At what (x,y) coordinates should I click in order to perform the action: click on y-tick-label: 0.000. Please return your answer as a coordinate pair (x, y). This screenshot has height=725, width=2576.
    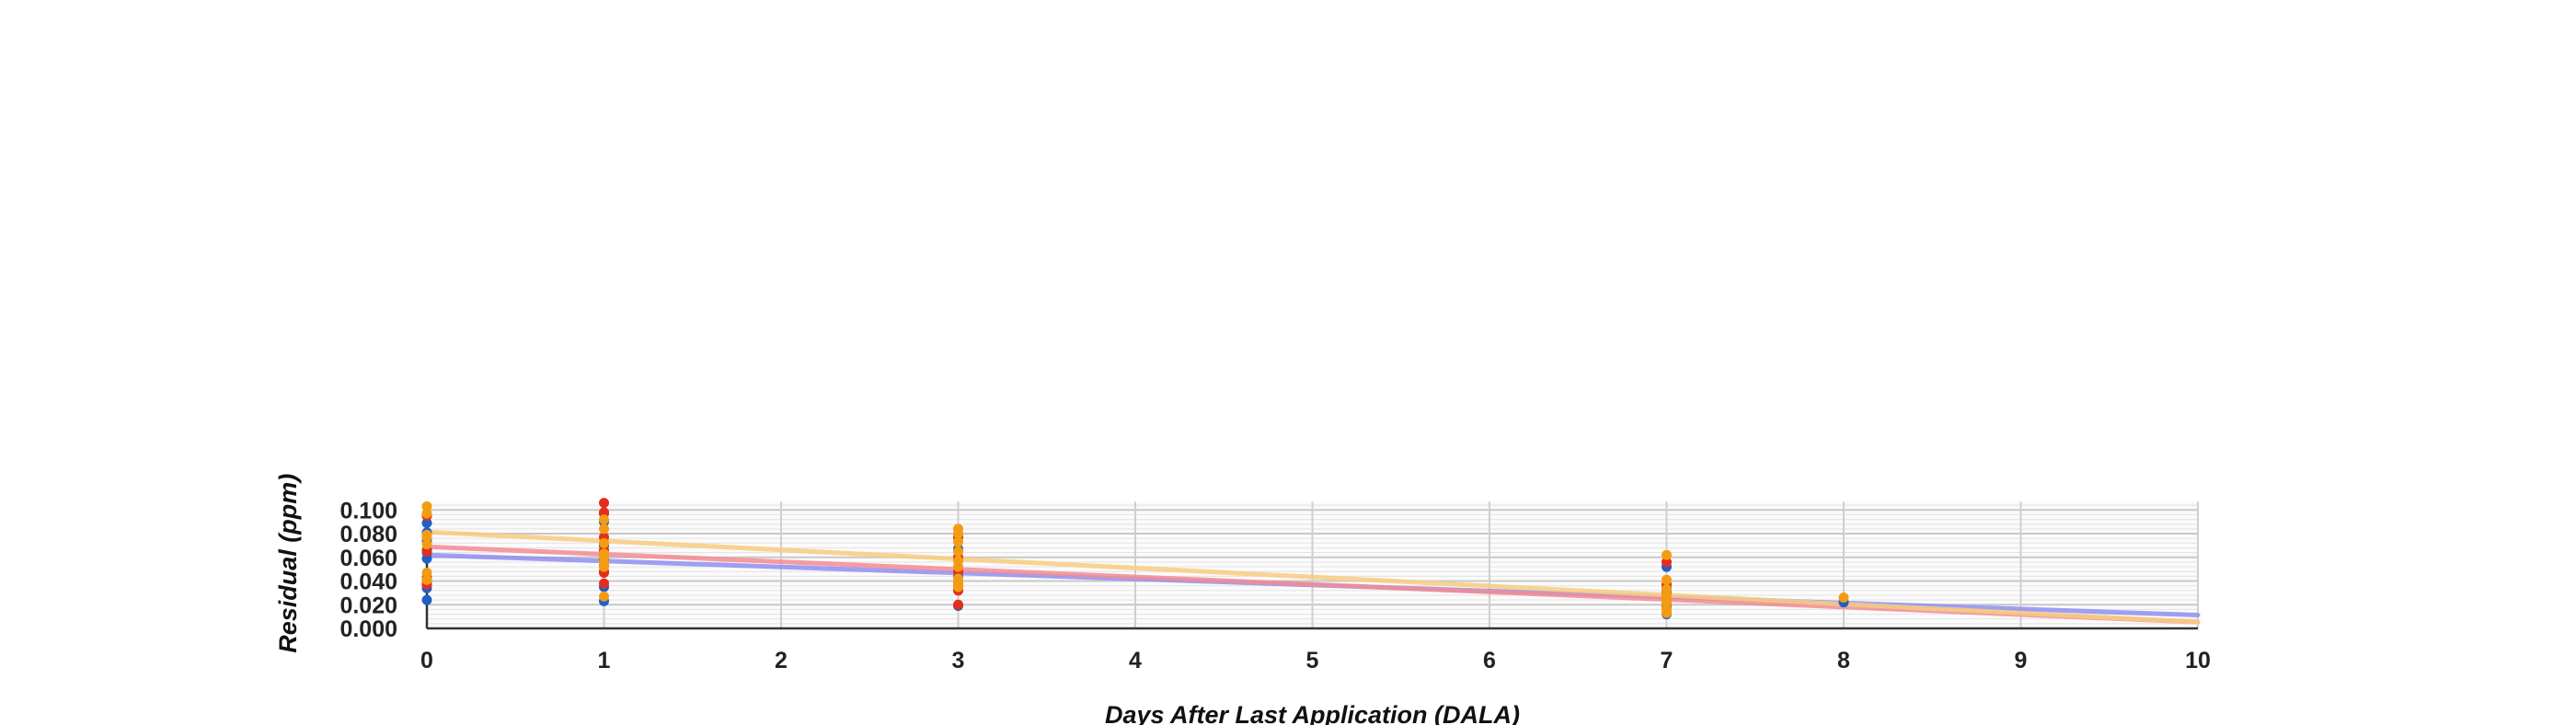
    Looking at the image, I should click on (368, 629).